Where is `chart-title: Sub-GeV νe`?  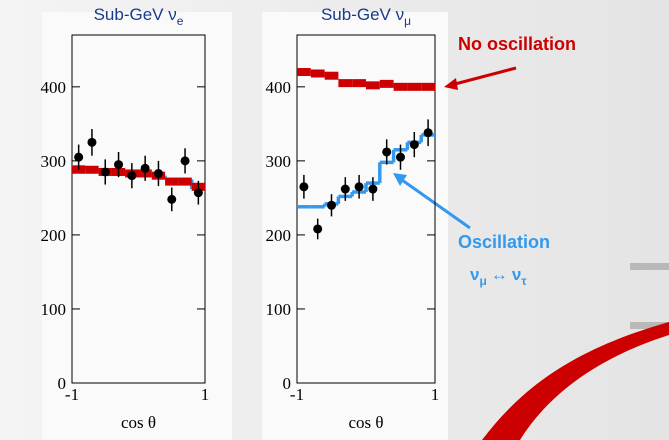
chart-title: Sub-GeV νe is located at coordinates (139, 16).